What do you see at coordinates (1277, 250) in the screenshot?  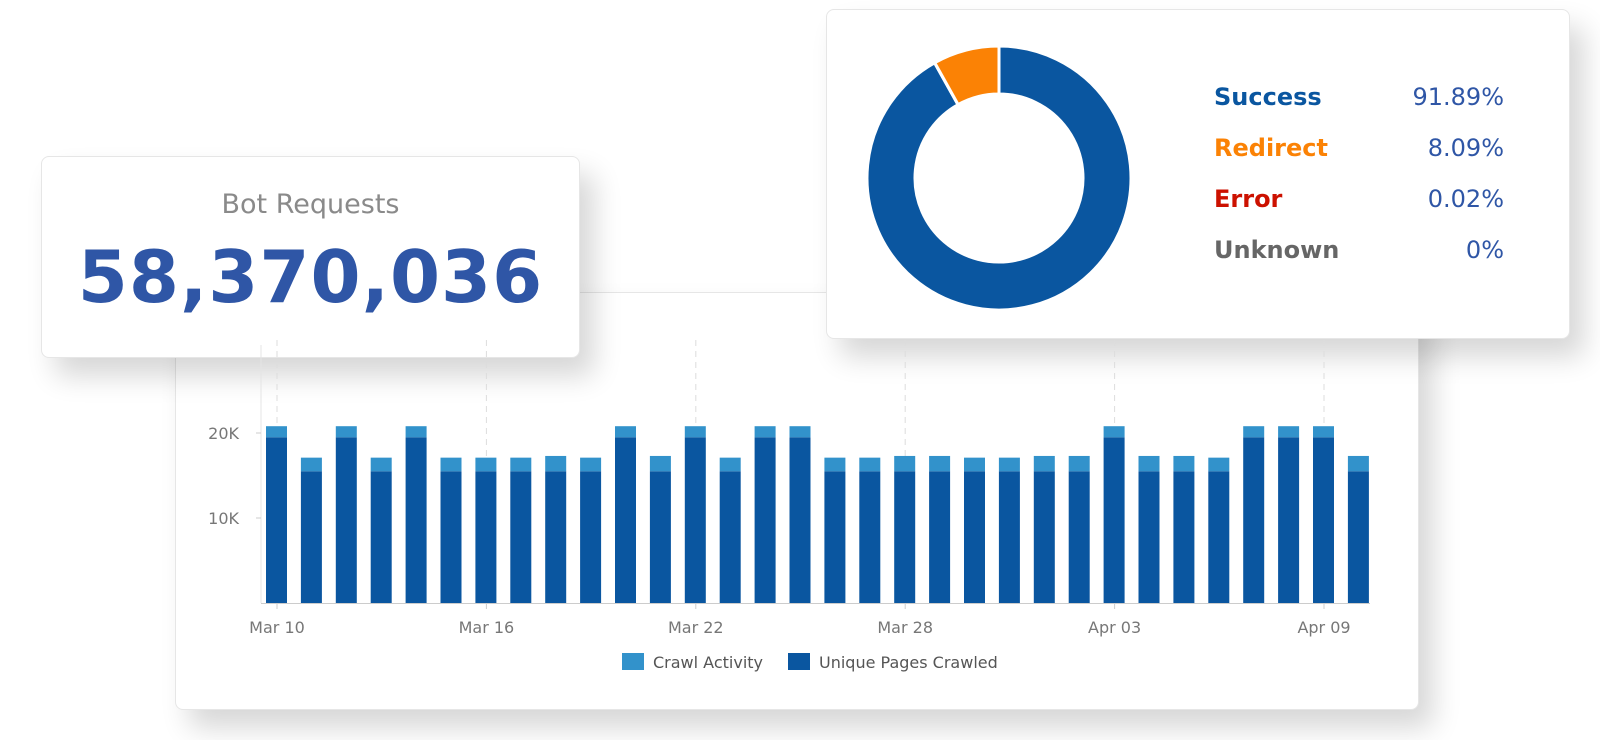 I see `status-label: Unknown` at bounding box center [1277, 250].